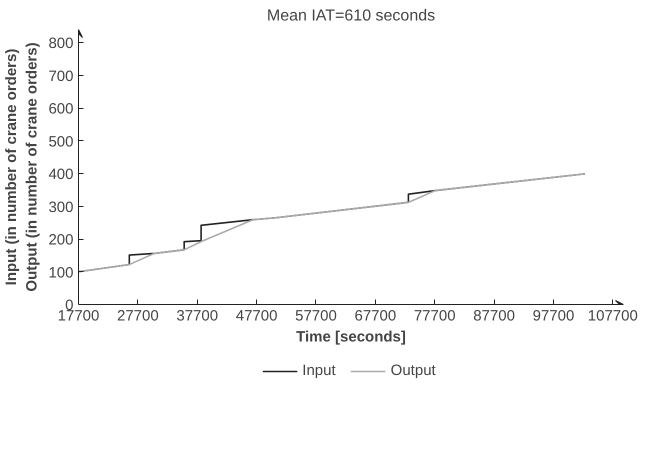 The width and height of the screenshot is (671, 471). Describe the element at coordinates (413, 370) in the screenshot. I see `legend-label: Output` at that location.